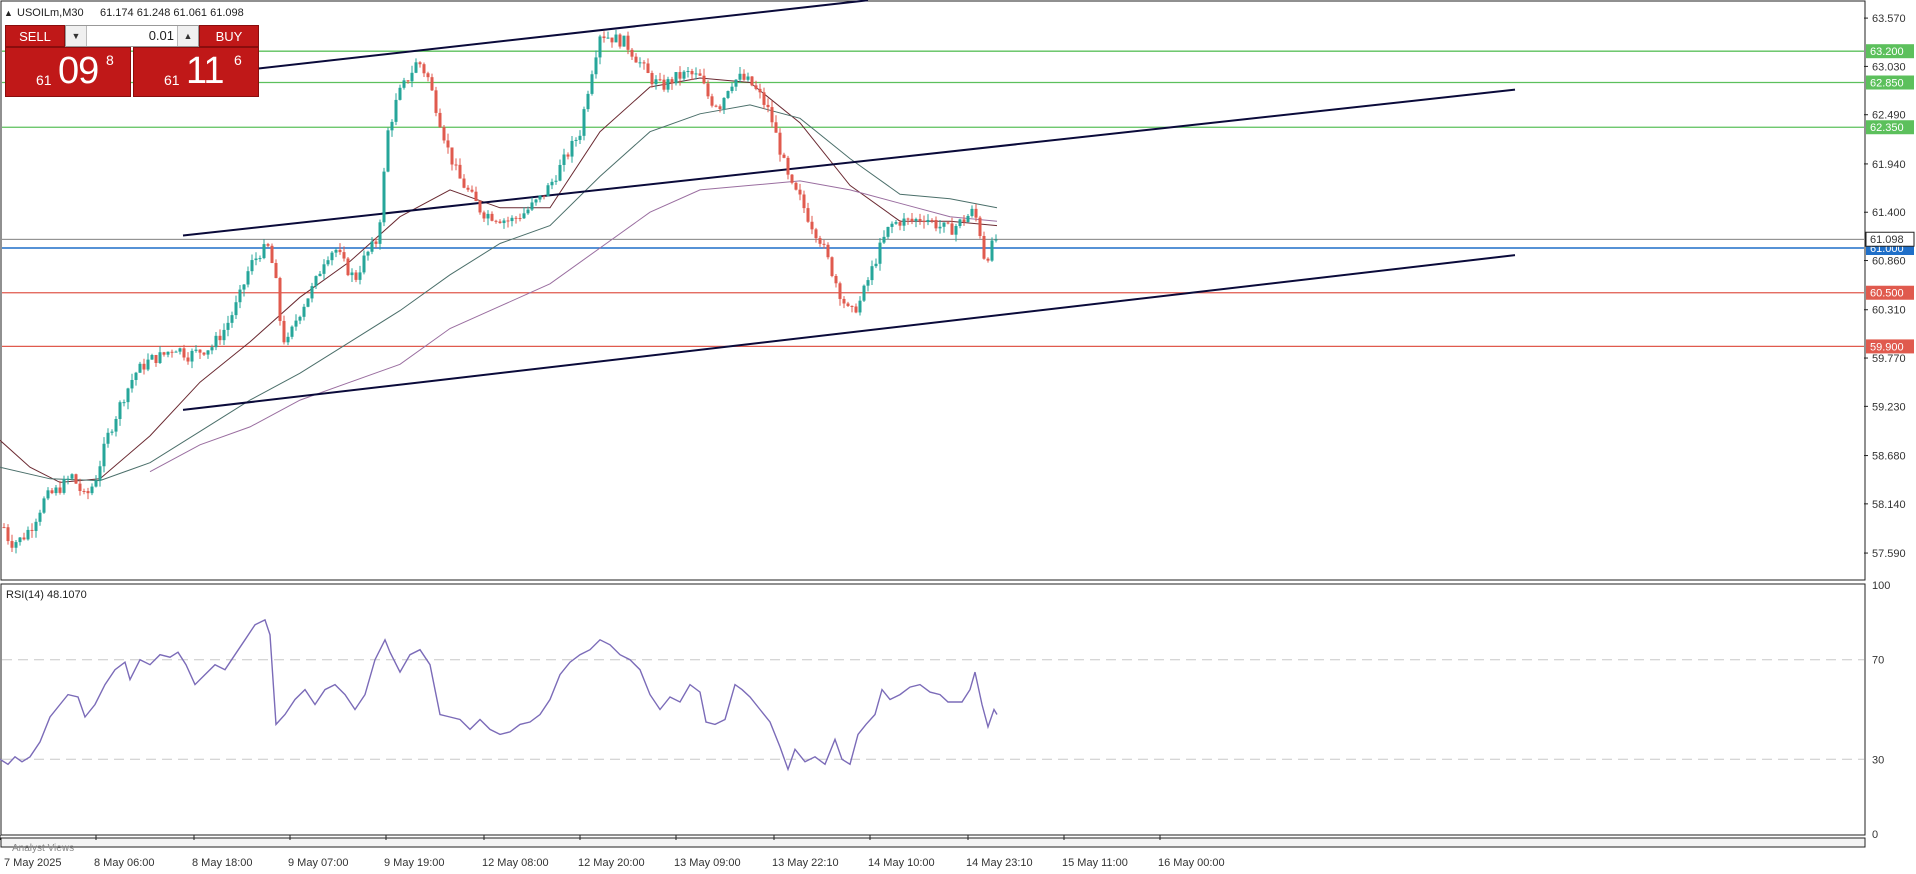 This screenshot has height=874, width=1916. What do you see at coordinates (1887, 294) in the screenshot?
I see `price-level-tag-label: 60.500` at bounding box center [1887, 294].